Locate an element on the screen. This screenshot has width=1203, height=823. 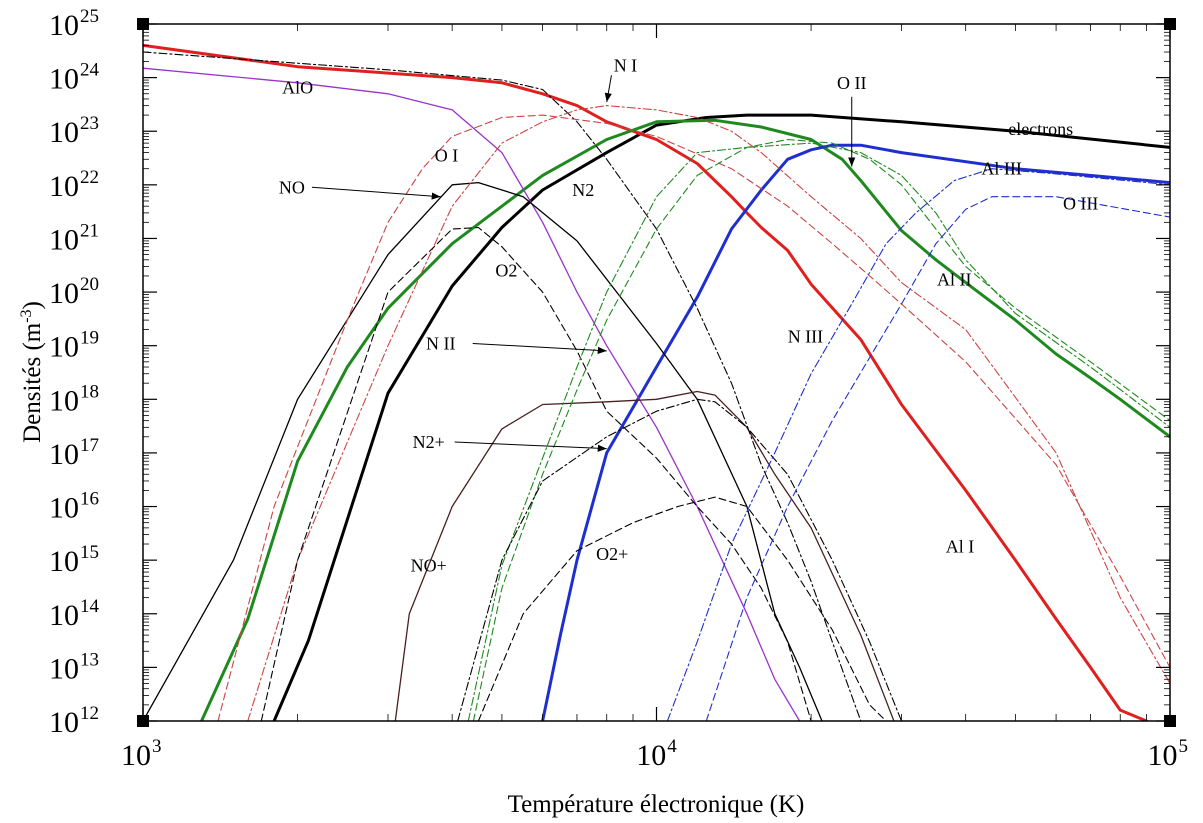
y-tick-label: 1021 is located at coordinates (74, 238).